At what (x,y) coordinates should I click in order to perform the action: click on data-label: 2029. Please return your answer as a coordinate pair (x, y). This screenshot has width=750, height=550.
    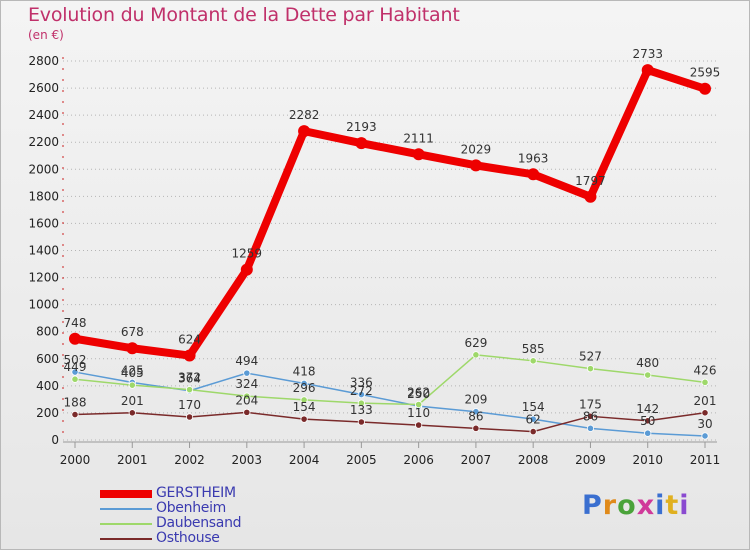
    Looking at the image, I should click on (476, 149).